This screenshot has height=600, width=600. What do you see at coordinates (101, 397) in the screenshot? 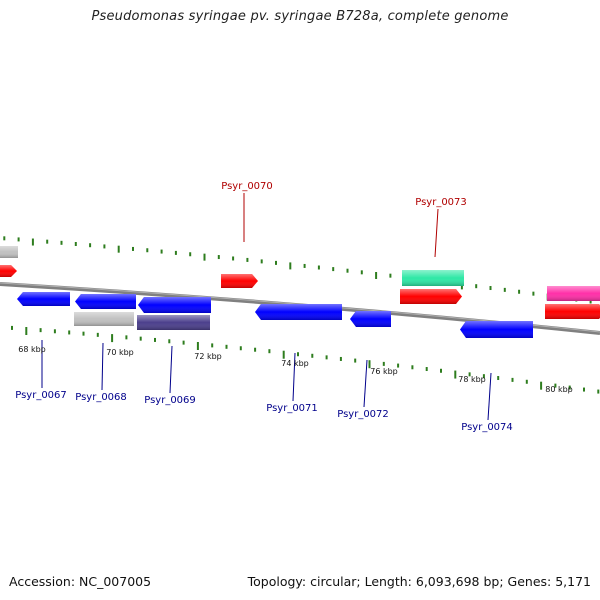
I see `gene-label-psyr-0068: Psyr_0068` at bounding box center [101, 397].